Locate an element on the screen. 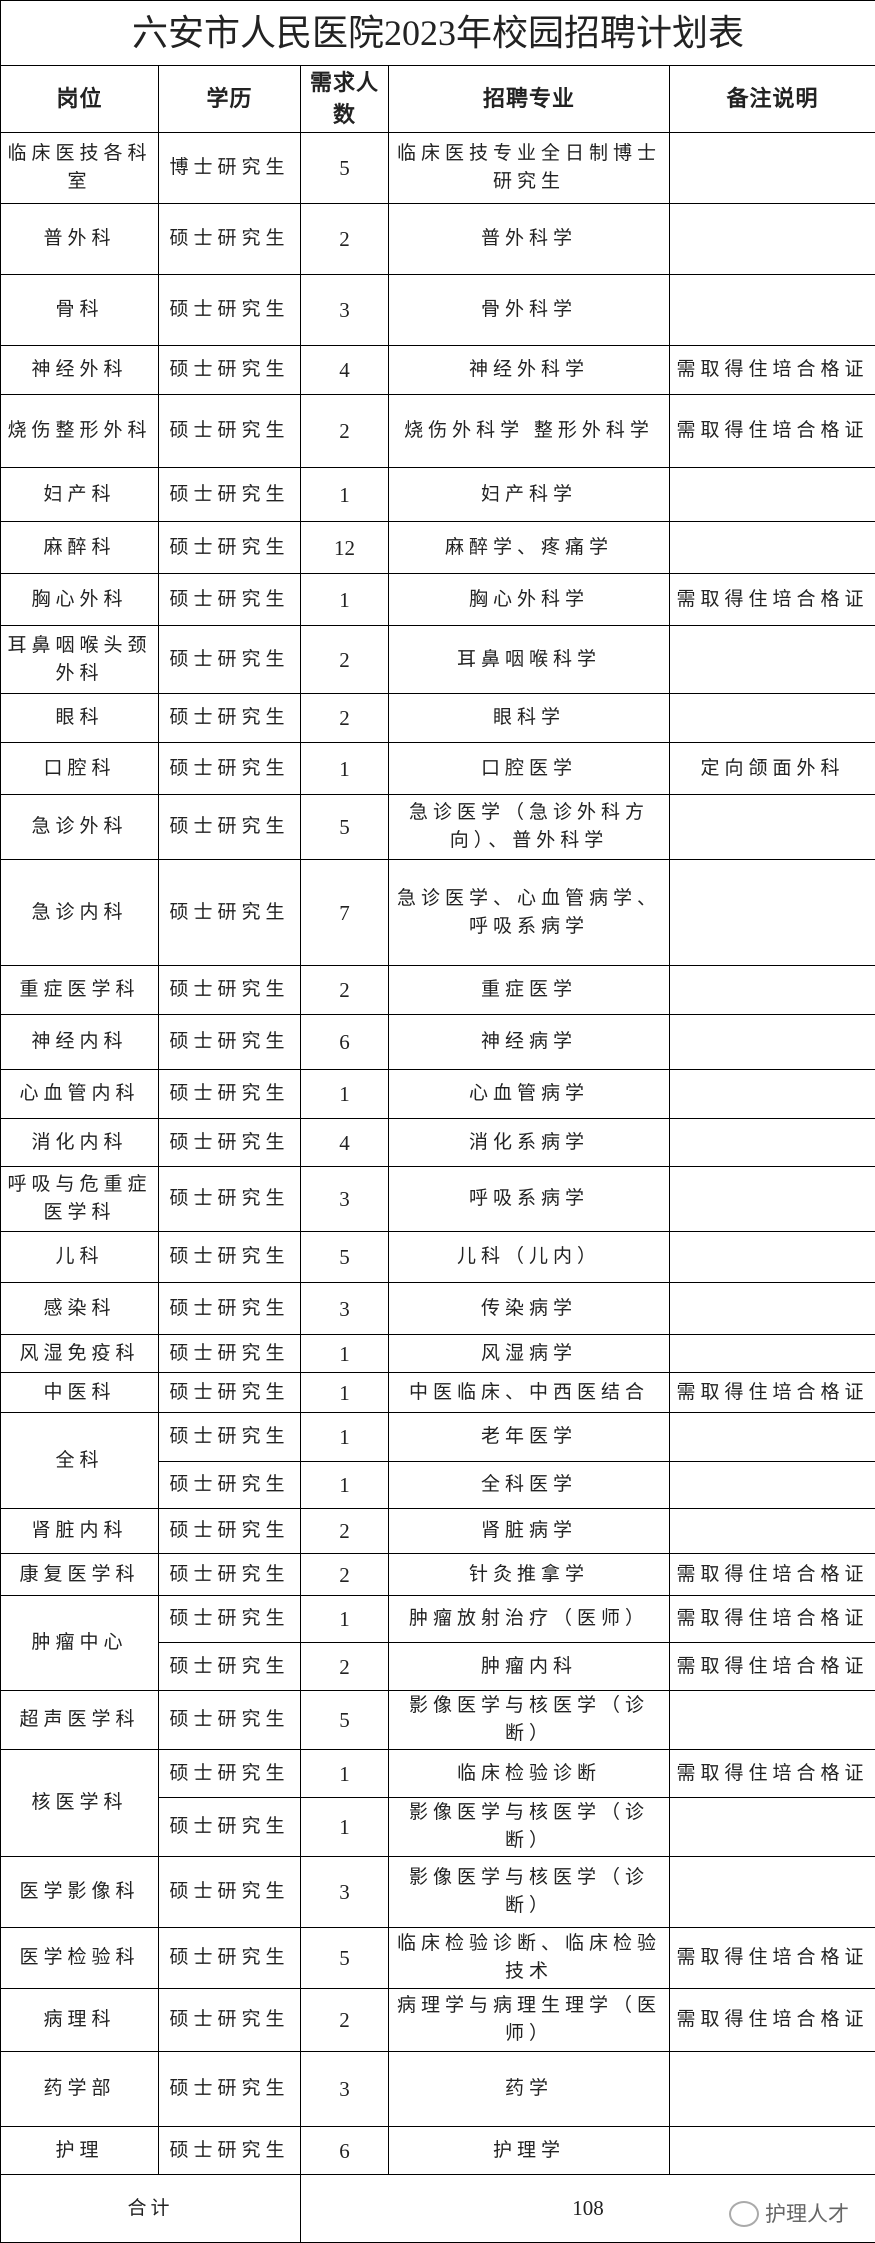 The height and width of the screenshot is (2243, 875). major-cell: 耳鼻咽喉科学 is located at coordinates (529, 660).